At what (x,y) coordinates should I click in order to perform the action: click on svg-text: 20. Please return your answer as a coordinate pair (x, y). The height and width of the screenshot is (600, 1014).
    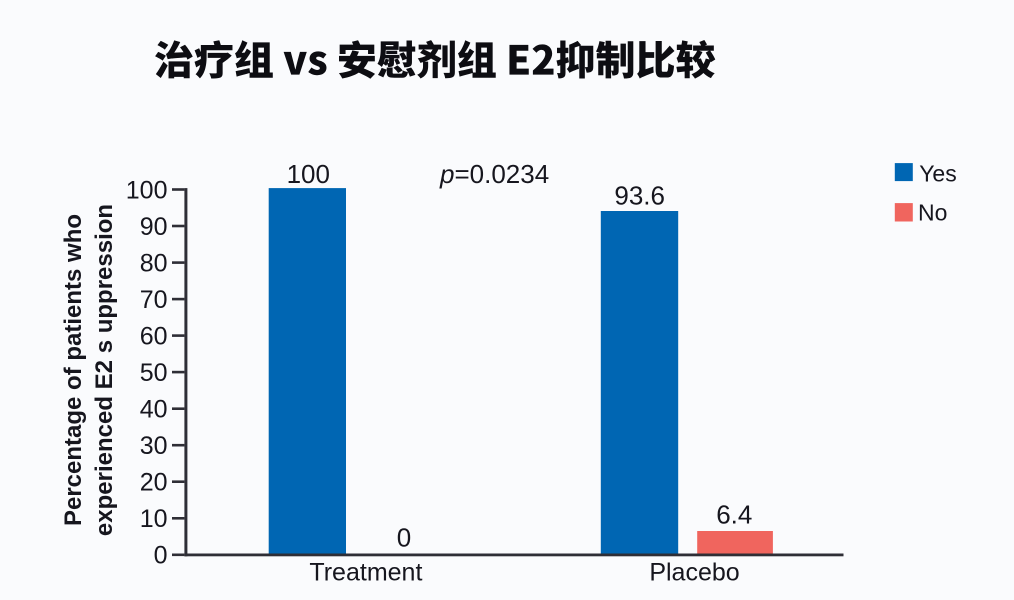
    Looking at the image, I should click on (154, 483).